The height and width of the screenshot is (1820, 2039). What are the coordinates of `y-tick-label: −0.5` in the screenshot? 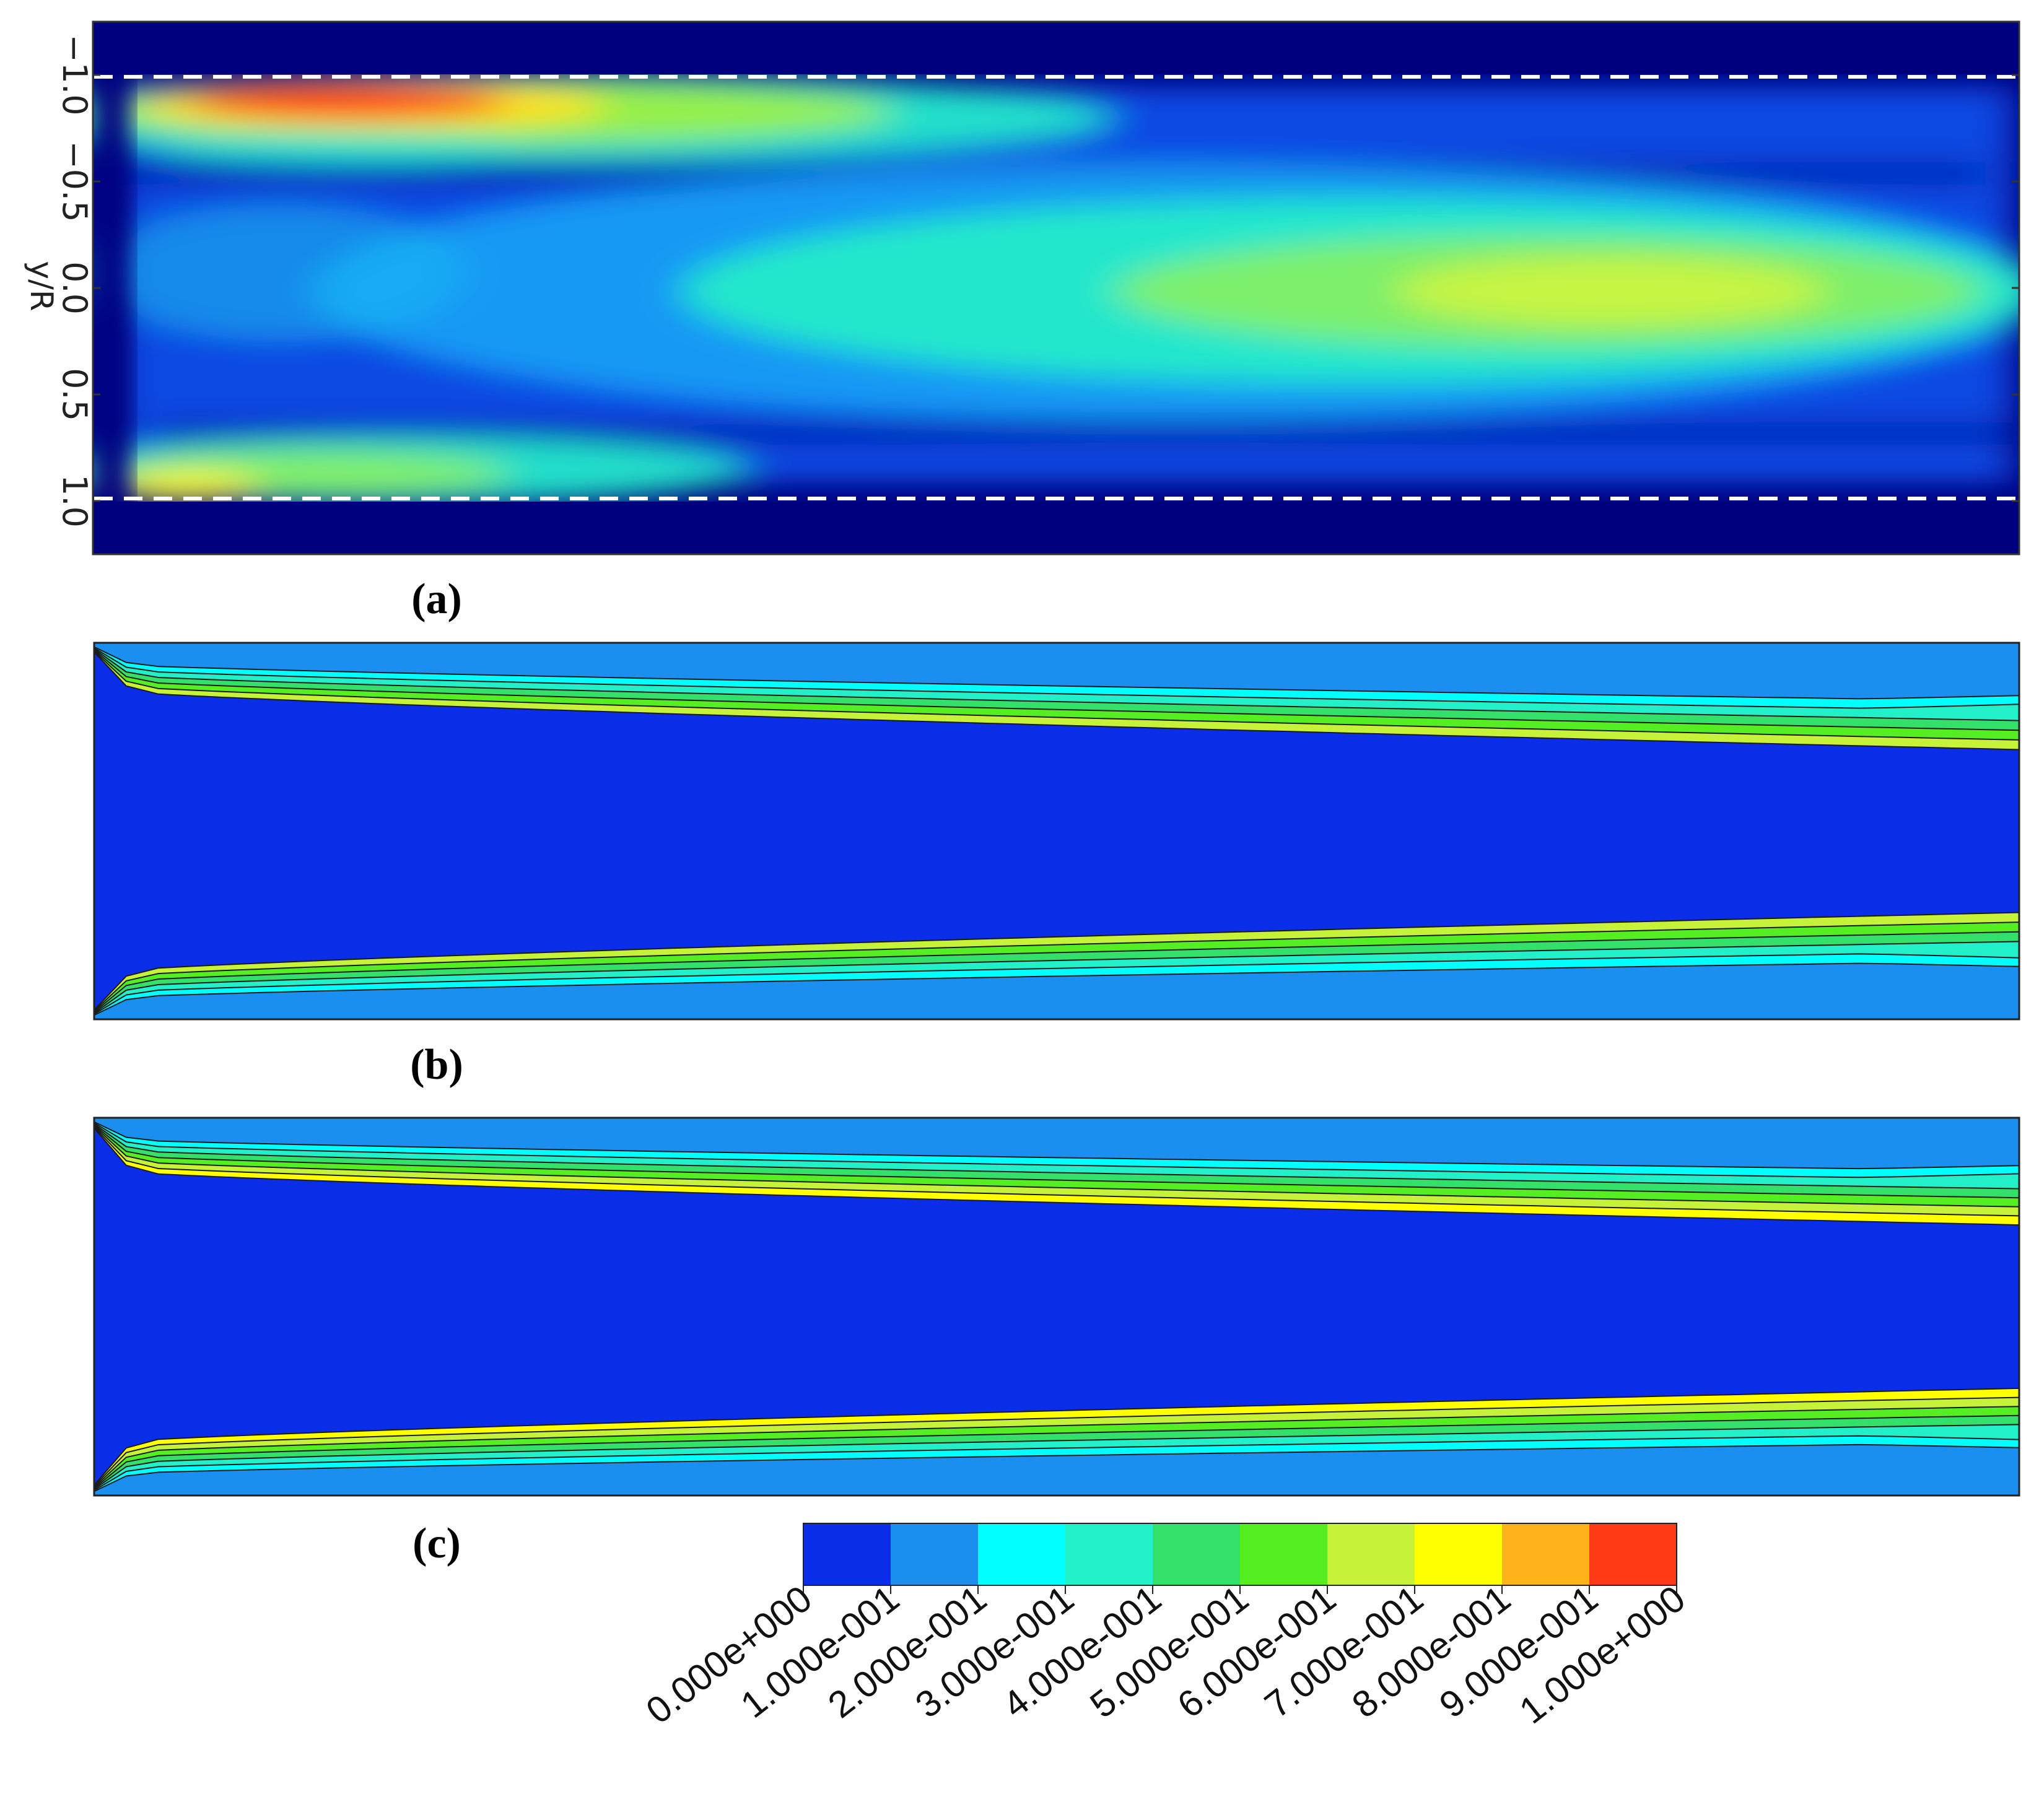 It's located at (74, 182).